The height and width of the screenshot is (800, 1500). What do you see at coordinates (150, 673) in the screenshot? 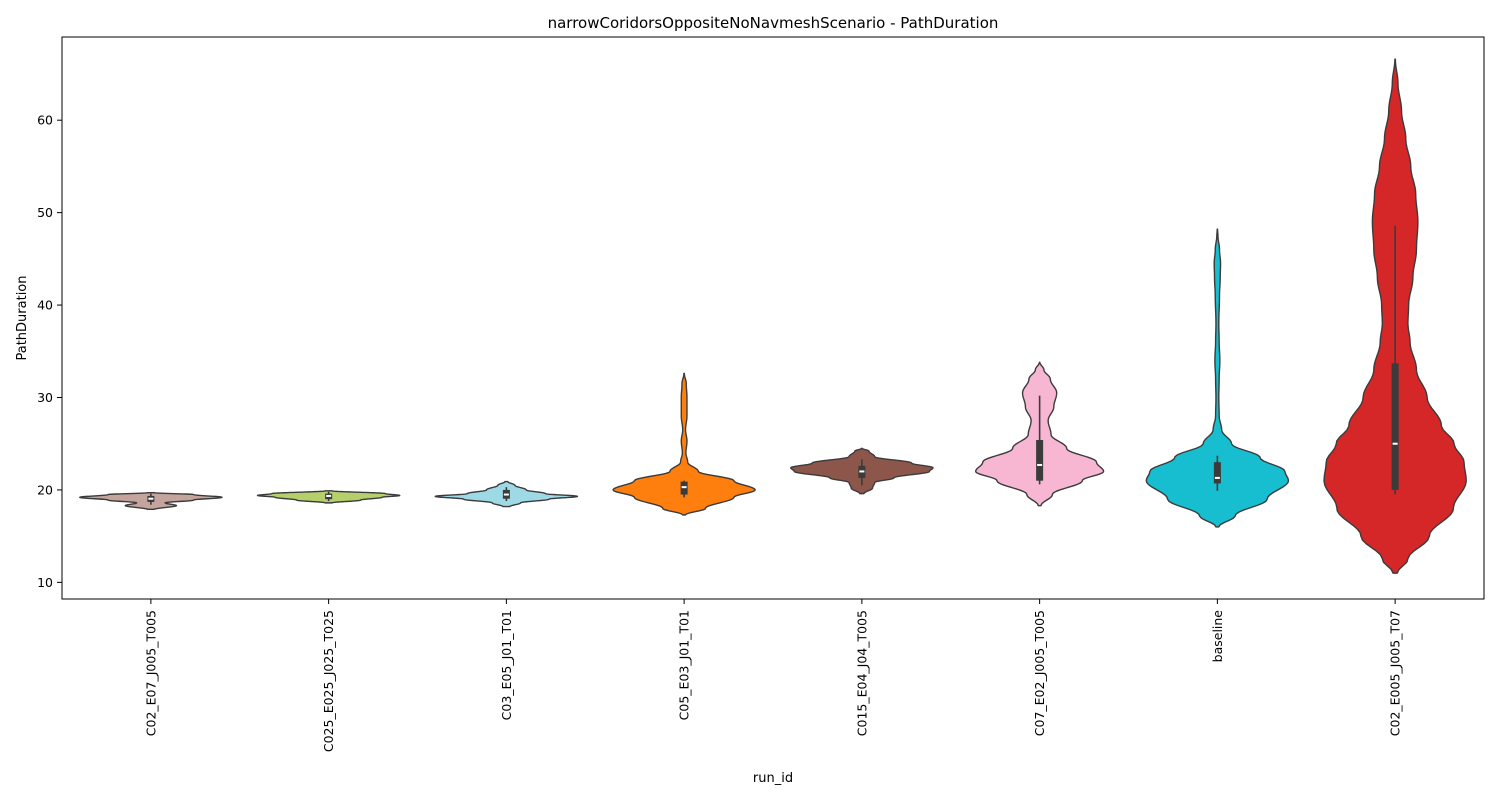
I see `x-tick-label: C02_E07_J005_T005` at bounding box center [150, 673].